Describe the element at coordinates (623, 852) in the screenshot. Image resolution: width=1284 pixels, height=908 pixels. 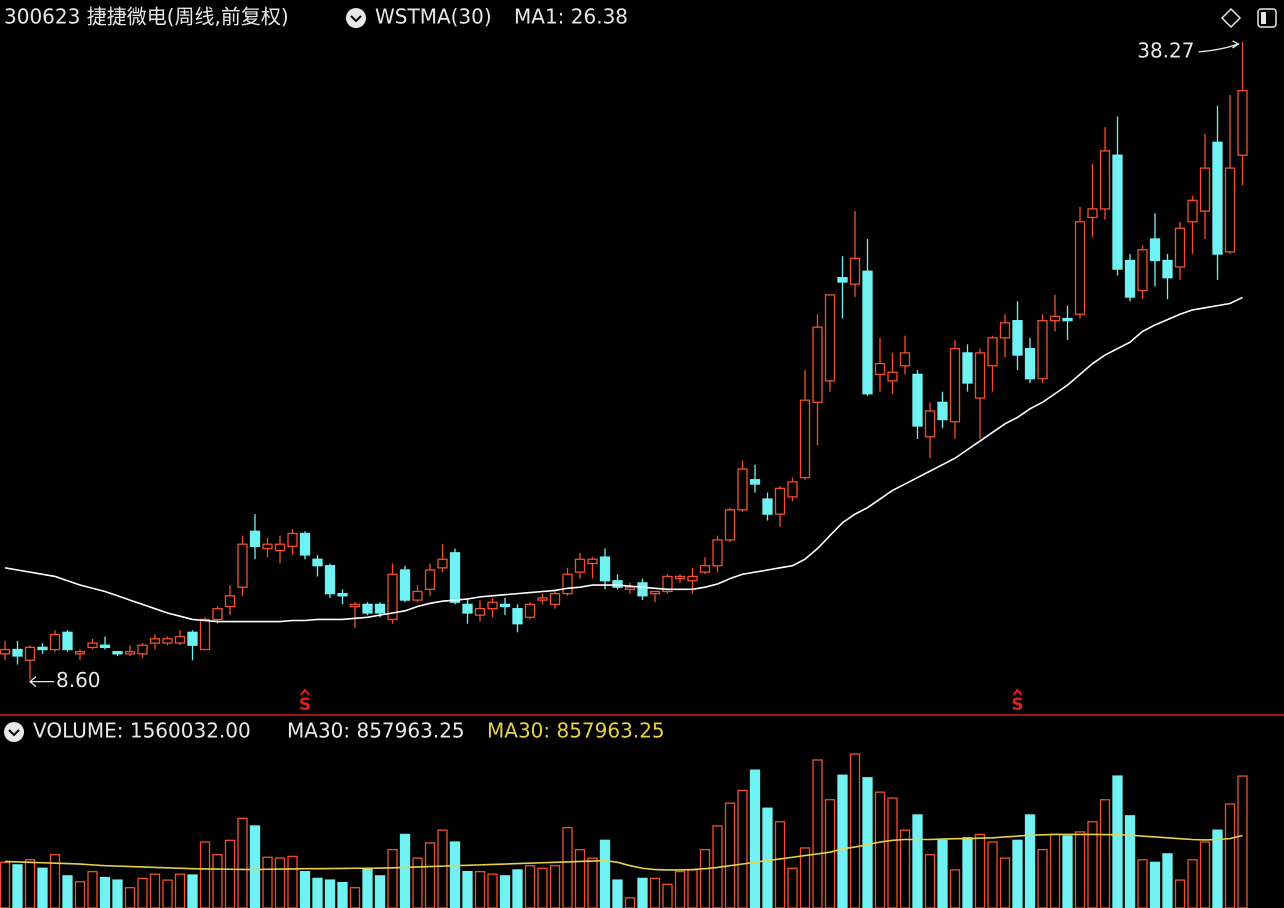
I see `volume-ma-line` at that location.